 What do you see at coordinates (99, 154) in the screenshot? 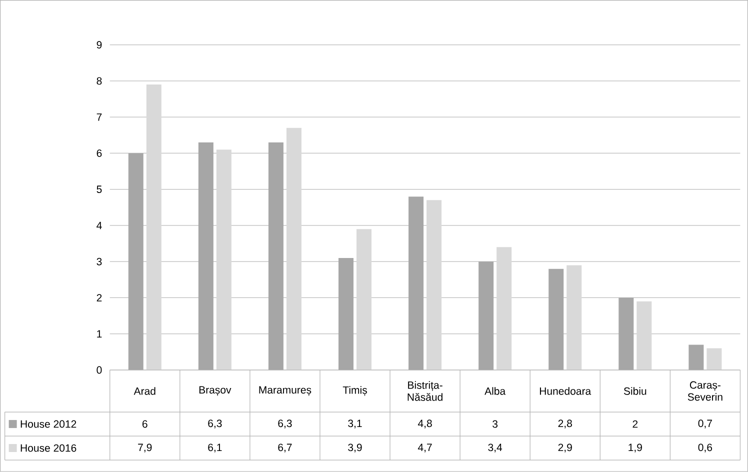
I see `y-tick-label: 6` at bounding box center [99, 154].